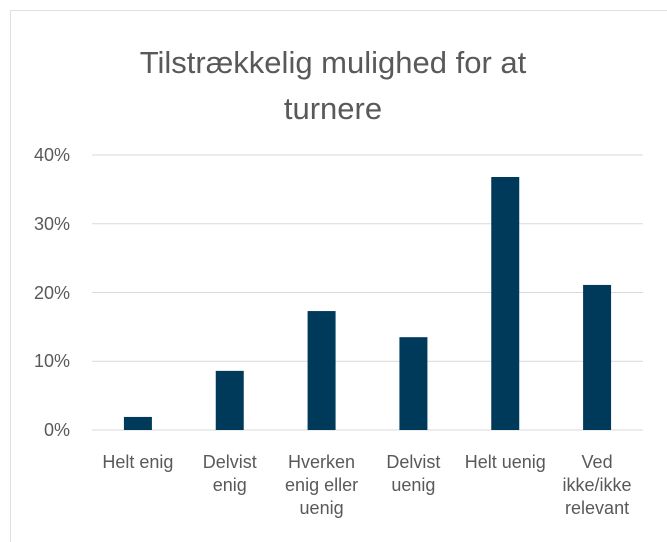 The width and height of the screenshot is (667, 542). I want to click on x-tick-label: Hverken enig eller uenig, so click(322, 485).